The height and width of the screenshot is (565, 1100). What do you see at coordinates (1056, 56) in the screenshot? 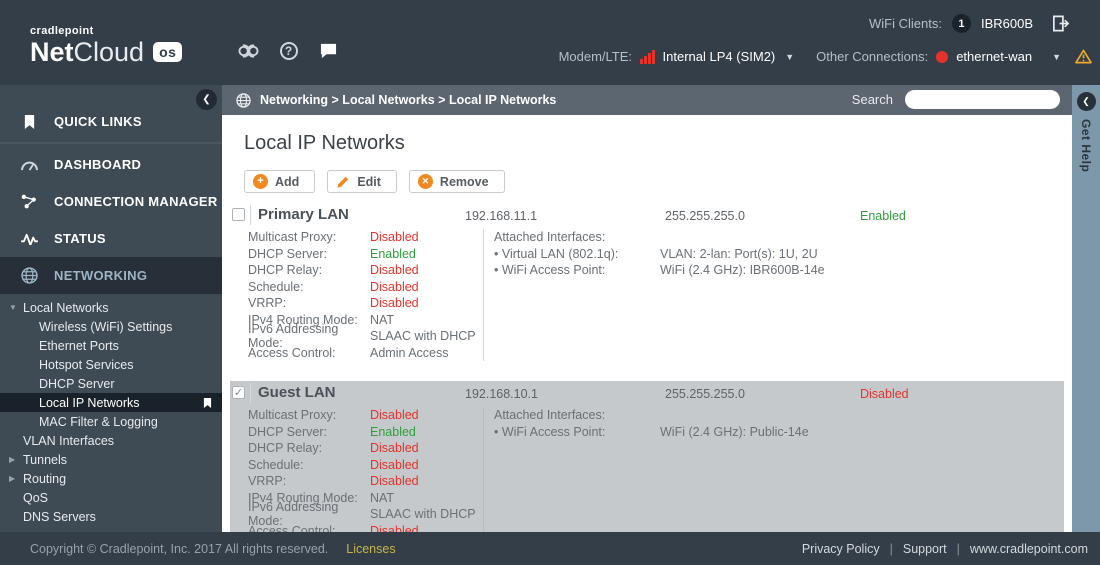
I see `connections-dropdown-caret-icon: ▼` at bounding box center [1056, 56].